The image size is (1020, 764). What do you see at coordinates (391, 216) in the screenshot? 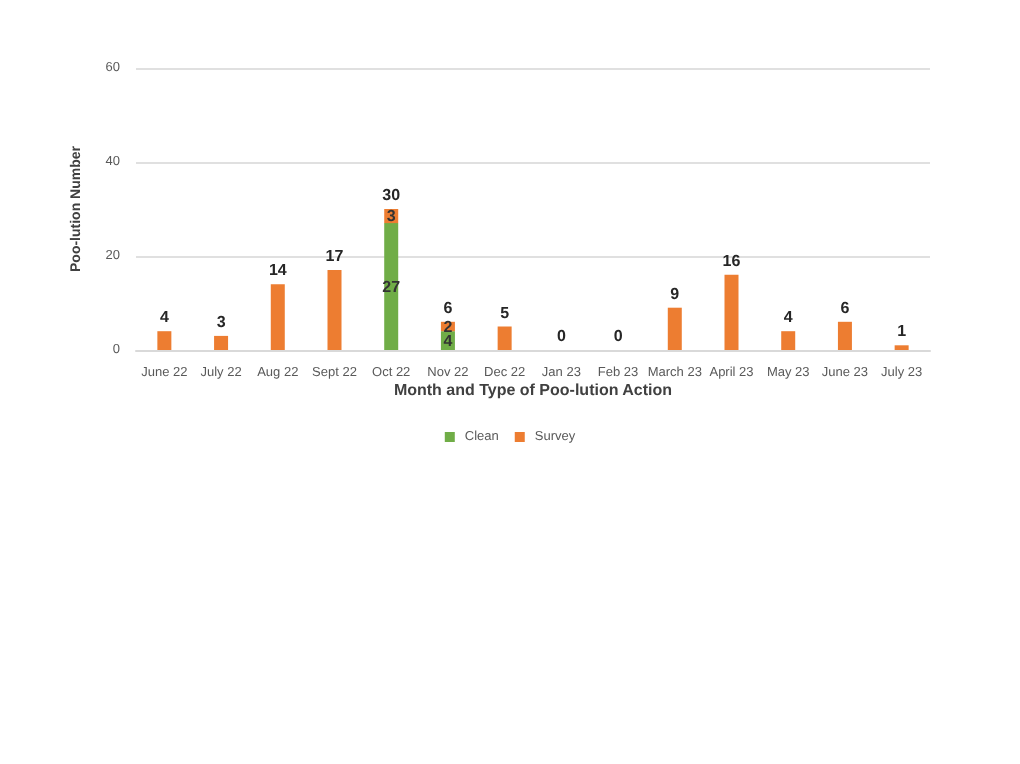
I see `data-label: 3` at bounding box center [391, 216].